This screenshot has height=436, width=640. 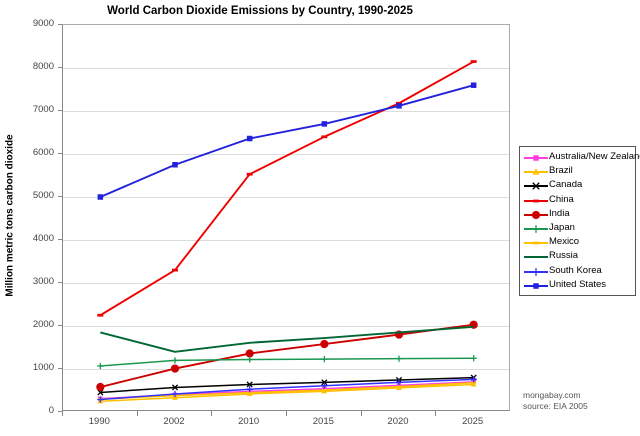 What do you see at coordinates (561, 199) in the screenshot?
I see `legend-item-label: China` at bounding box center [561, 199].